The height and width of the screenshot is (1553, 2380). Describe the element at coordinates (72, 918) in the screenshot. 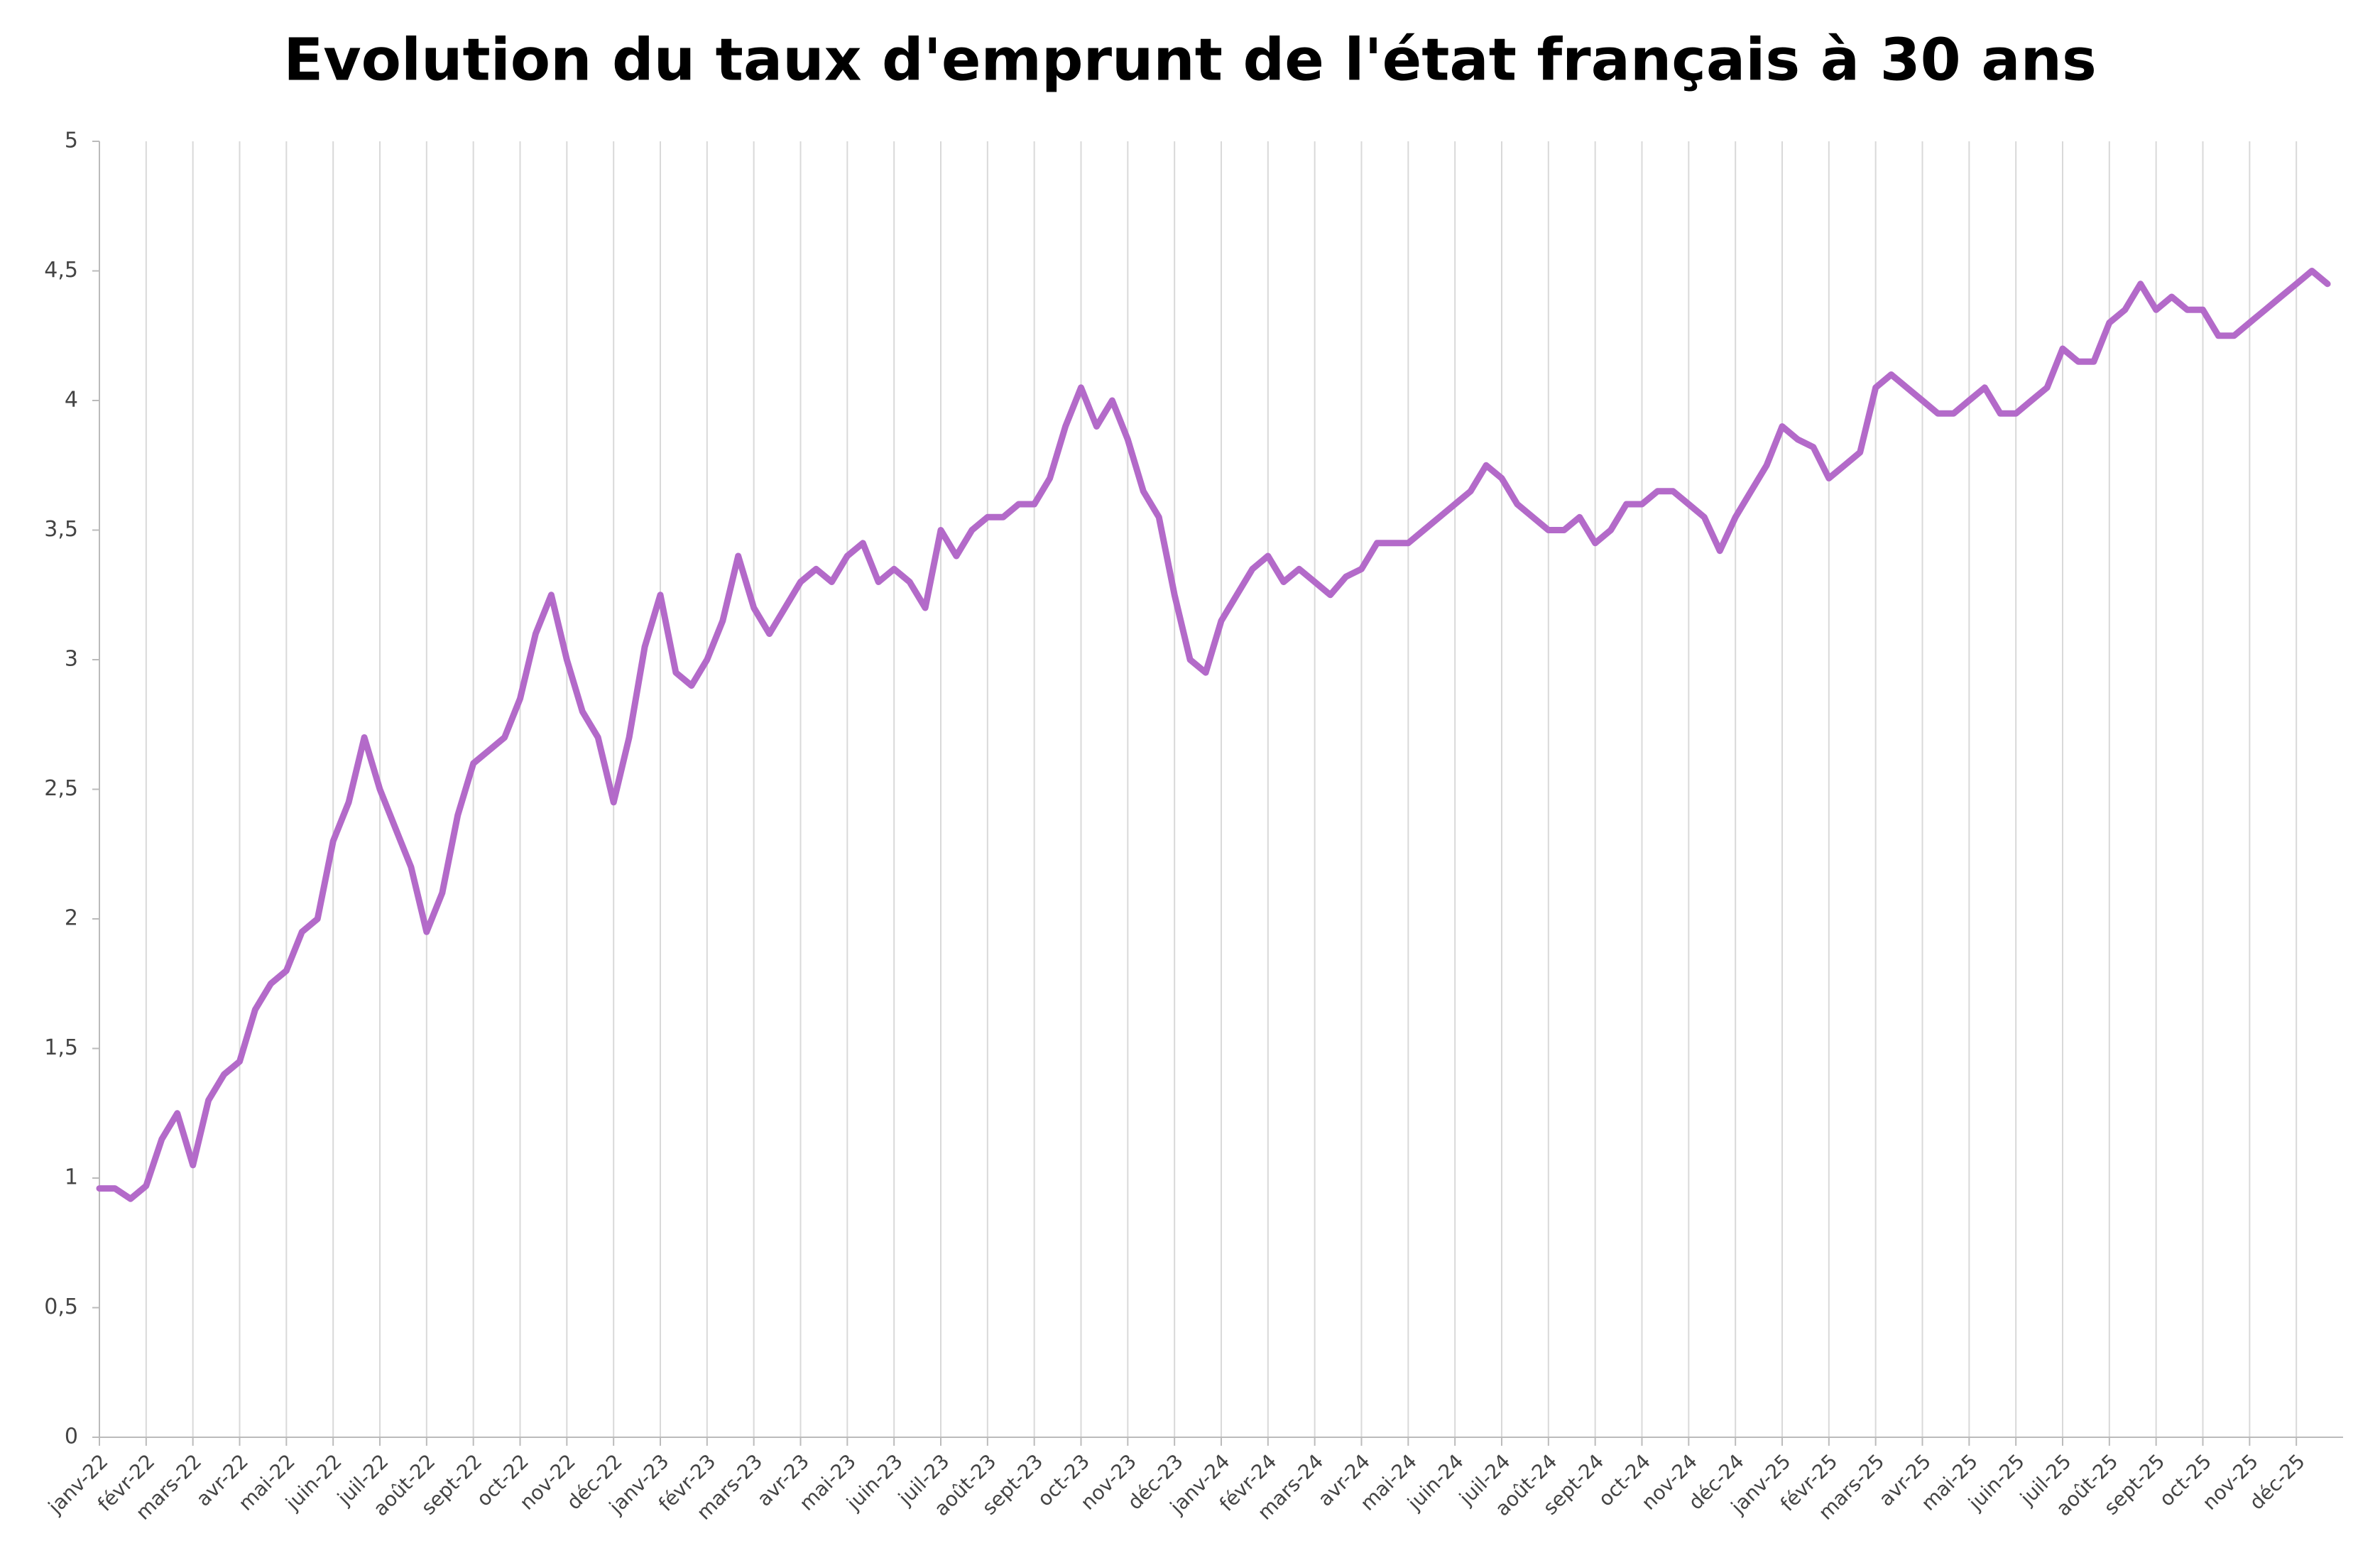

I see `y-tick-label: 2` at that location.